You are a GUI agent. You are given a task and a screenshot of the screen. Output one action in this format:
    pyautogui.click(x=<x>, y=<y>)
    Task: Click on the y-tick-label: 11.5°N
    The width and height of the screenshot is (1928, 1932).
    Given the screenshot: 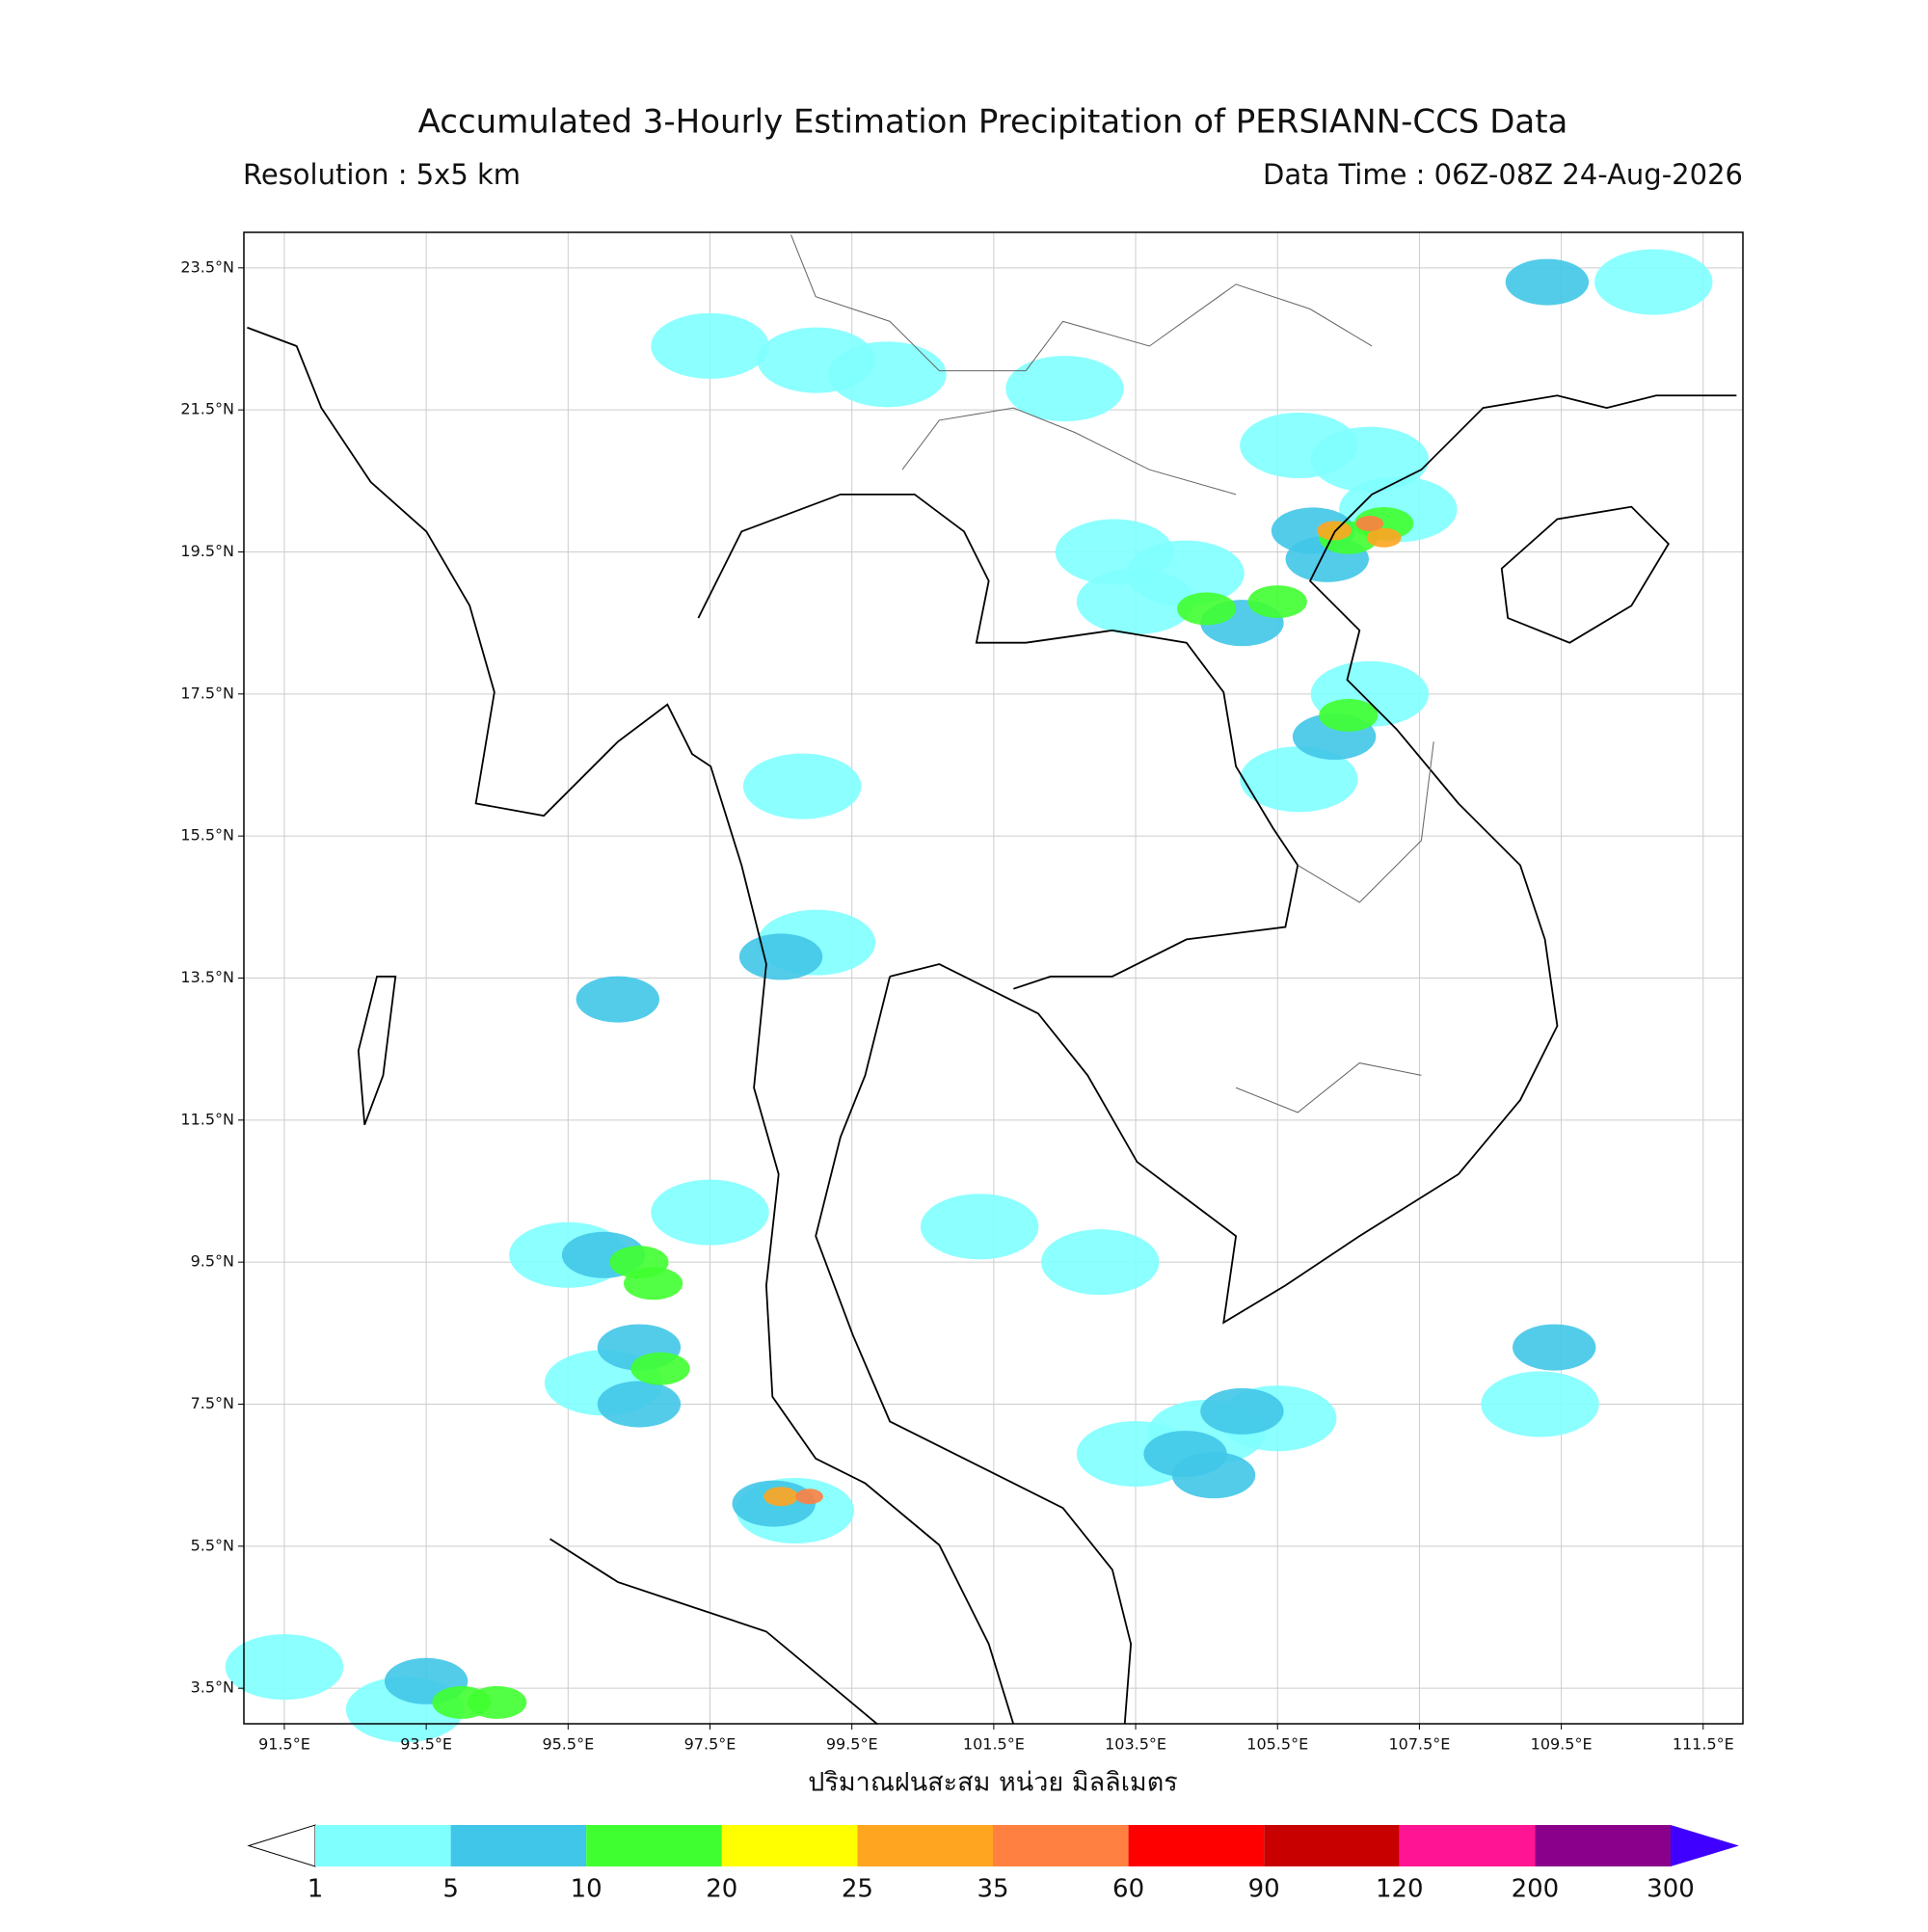 What is the action you would take?
    pyautogui.click(x=207, y=1119)
    